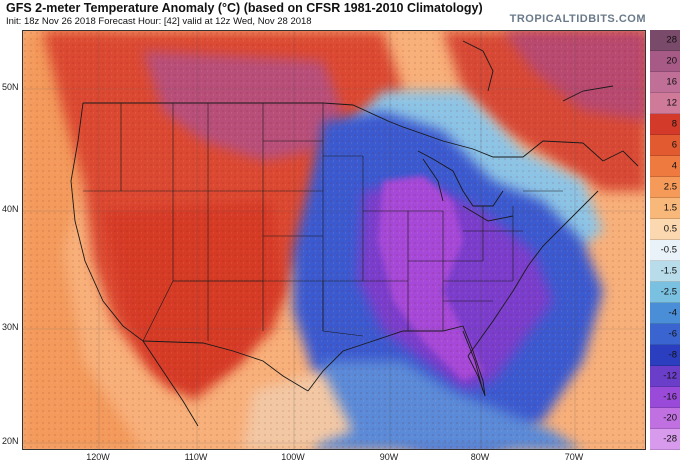  Describe the element at coordinates (665, 40) in the screenshot. I see `colorbar-level: 28` at that location.